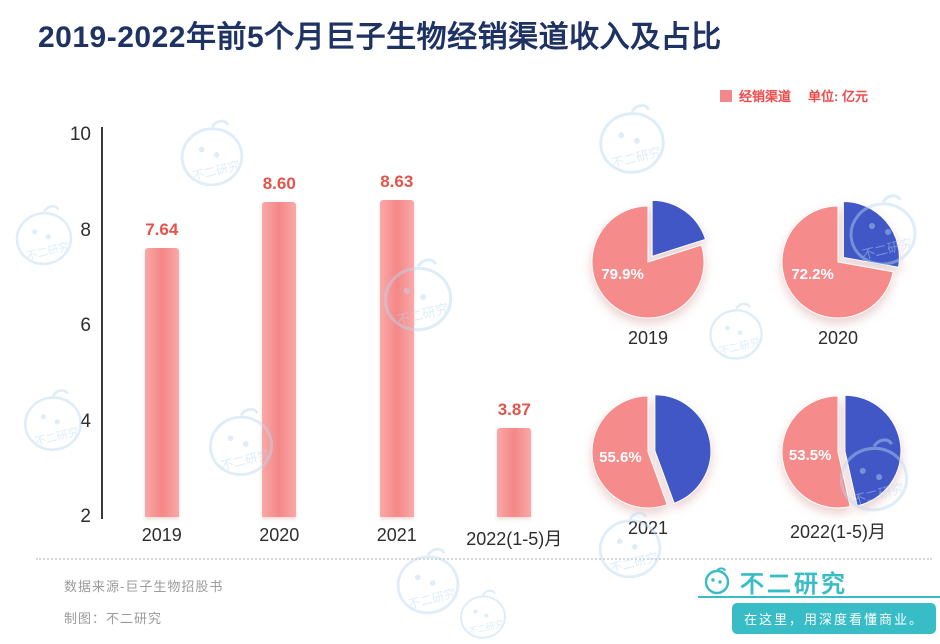  What do you see at coordinates (810, 455) in the screenshot?
I see `pie-percent-label: 53.5%` at bounding box center [810, 455].